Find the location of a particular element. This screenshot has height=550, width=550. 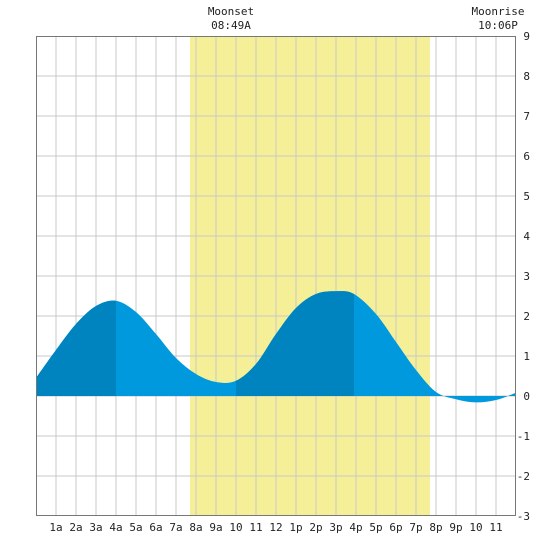

x-tick-label: 6a is located at coordinates (155, 527).